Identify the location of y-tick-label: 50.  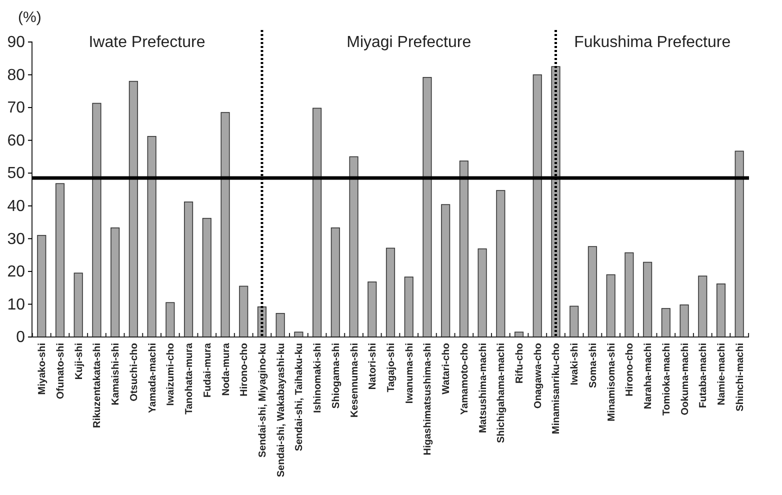
(16, 173).